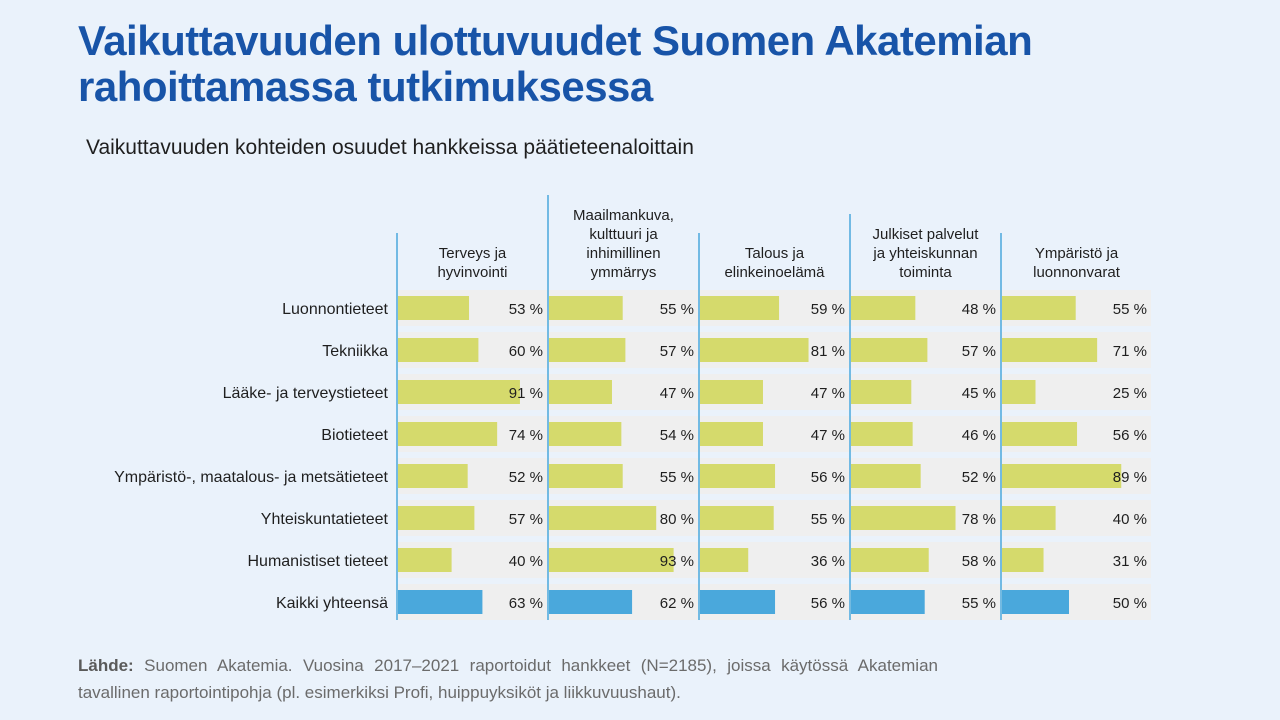 The image size is (1280, 720). What do you see at coordinates (354, 435) in the screenshot?
I see `category-label: Biotieteet` at bounding box center [354, 435].